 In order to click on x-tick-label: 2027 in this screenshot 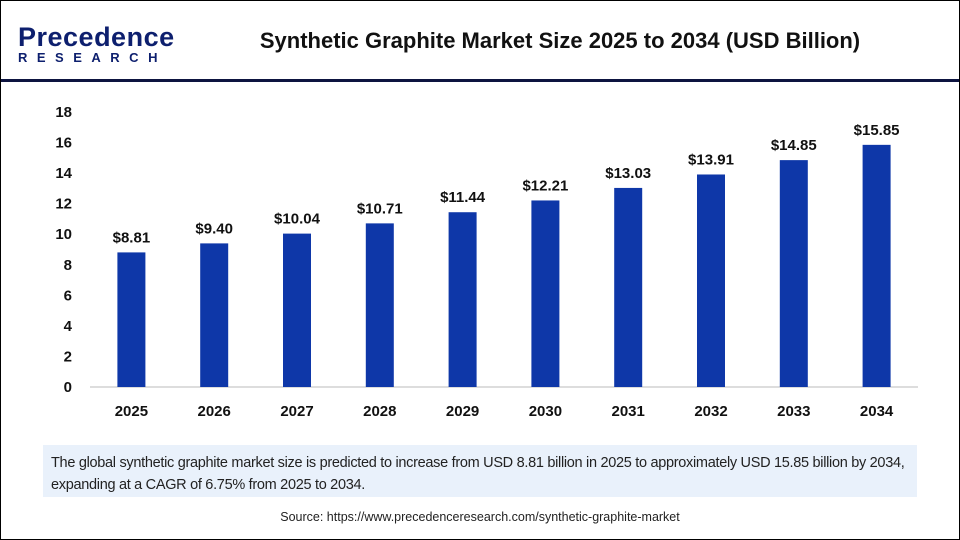, I will do `click(296, 411)`.